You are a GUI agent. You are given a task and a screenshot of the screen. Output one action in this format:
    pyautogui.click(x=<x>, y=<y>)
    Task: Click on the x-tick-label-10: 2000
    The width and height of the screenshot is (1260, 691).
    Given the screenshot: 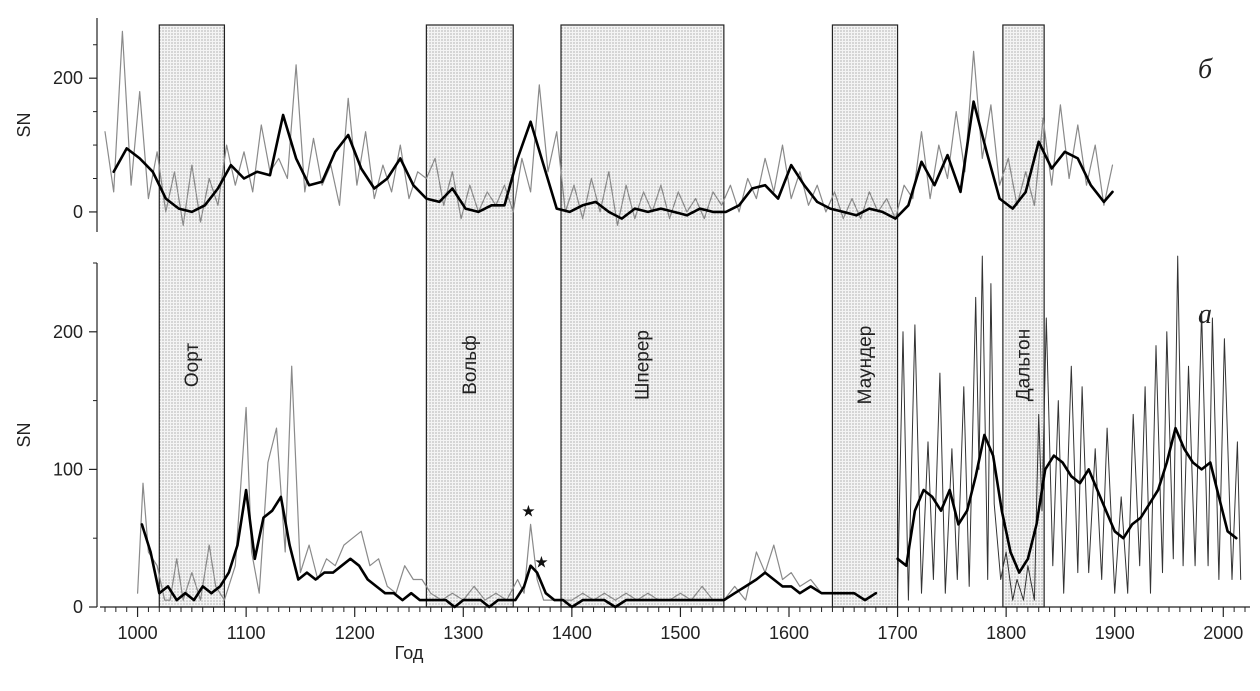 What is the action you would take?
    pyautogui.click(x=1223, y=633)
    